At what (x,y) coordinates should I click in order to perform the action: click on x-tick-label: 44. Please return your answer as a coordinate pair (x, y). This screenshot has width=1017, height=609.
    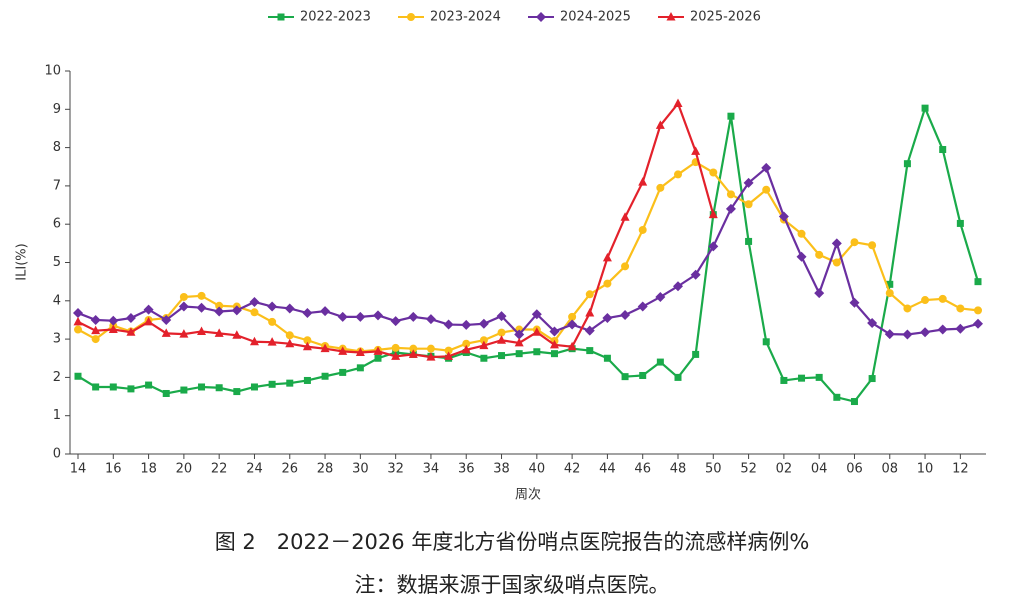
    Looking at the image, I should click on (607, 469).